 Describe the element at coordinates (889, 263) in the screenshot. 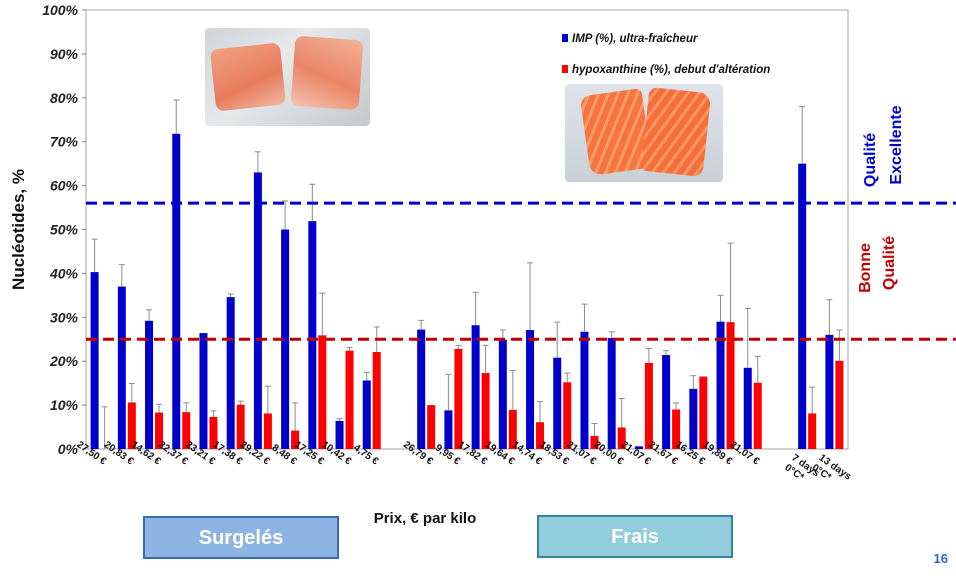

I see `annotation-good-line2: Qualité` at that location.